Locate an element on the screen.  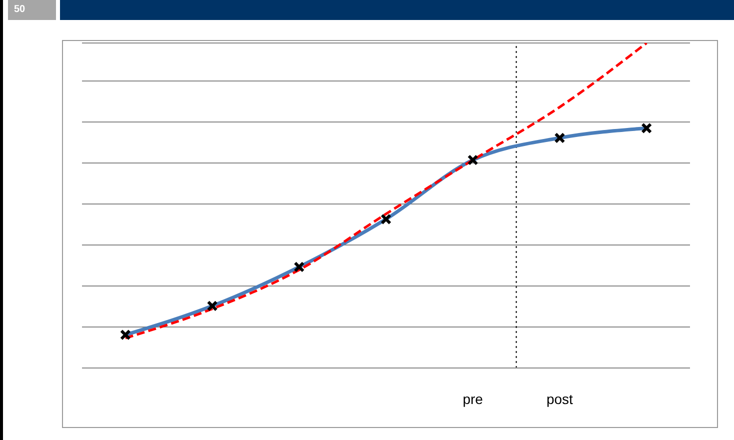
x-tick-label: post is located at coordinates (560, 398).